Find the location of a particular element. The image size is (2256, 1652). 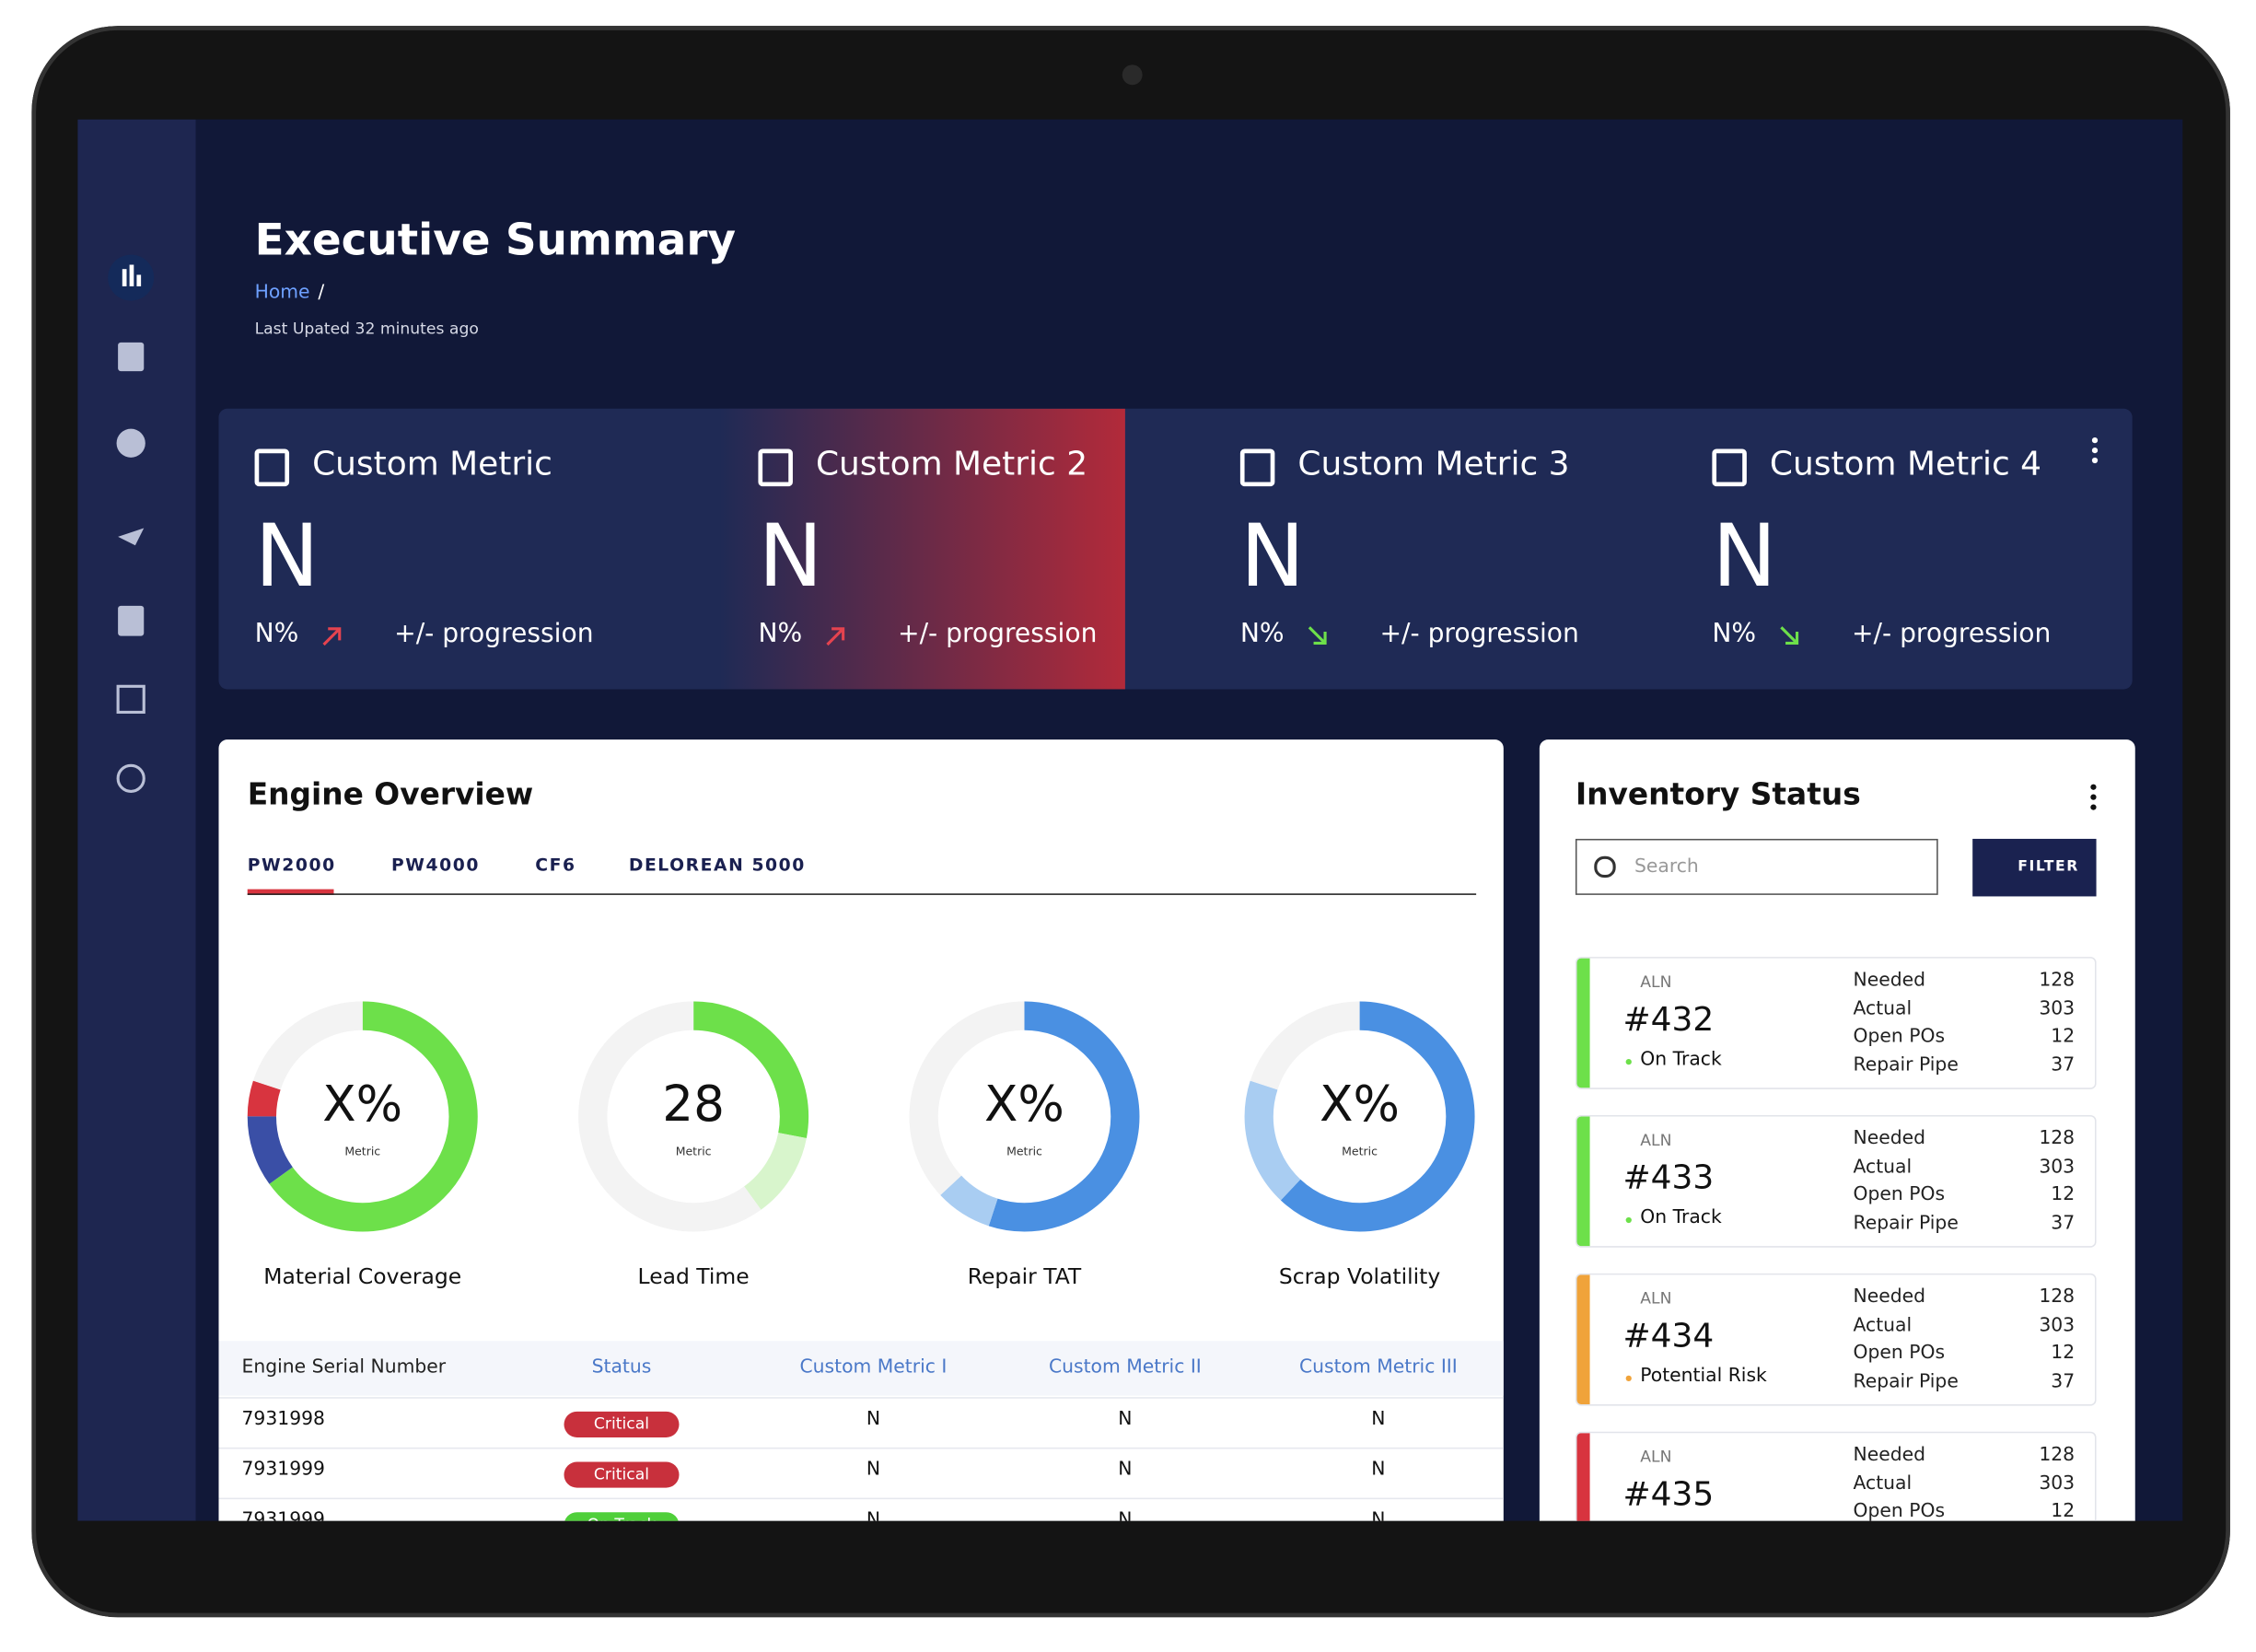

status-badge: Critical is located at coordinates (622, 1474).